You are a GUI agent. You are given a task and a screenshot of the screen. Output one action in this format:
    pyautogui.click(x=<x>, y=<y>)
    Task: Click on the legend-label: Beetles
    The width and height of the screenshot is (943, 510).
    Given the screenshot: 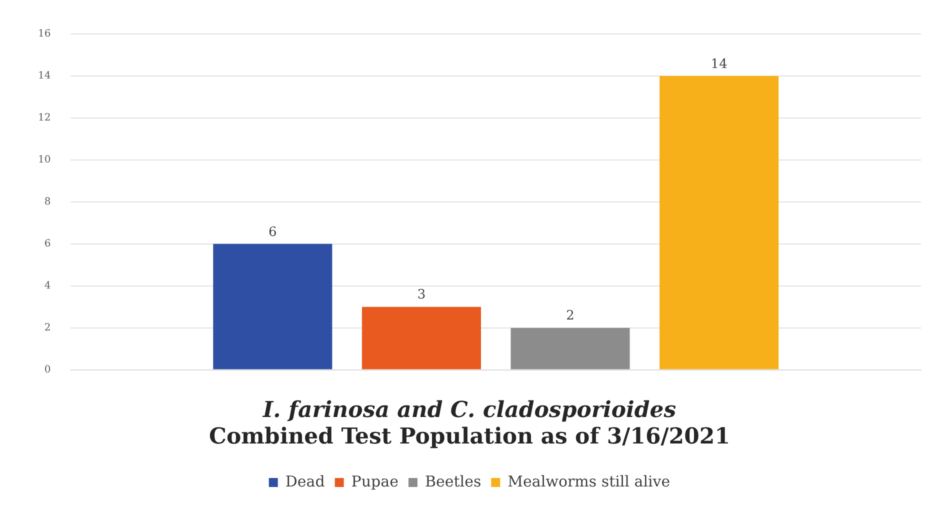 What is the action you would take?
    pyautogui.click(x=453, y=481)
    